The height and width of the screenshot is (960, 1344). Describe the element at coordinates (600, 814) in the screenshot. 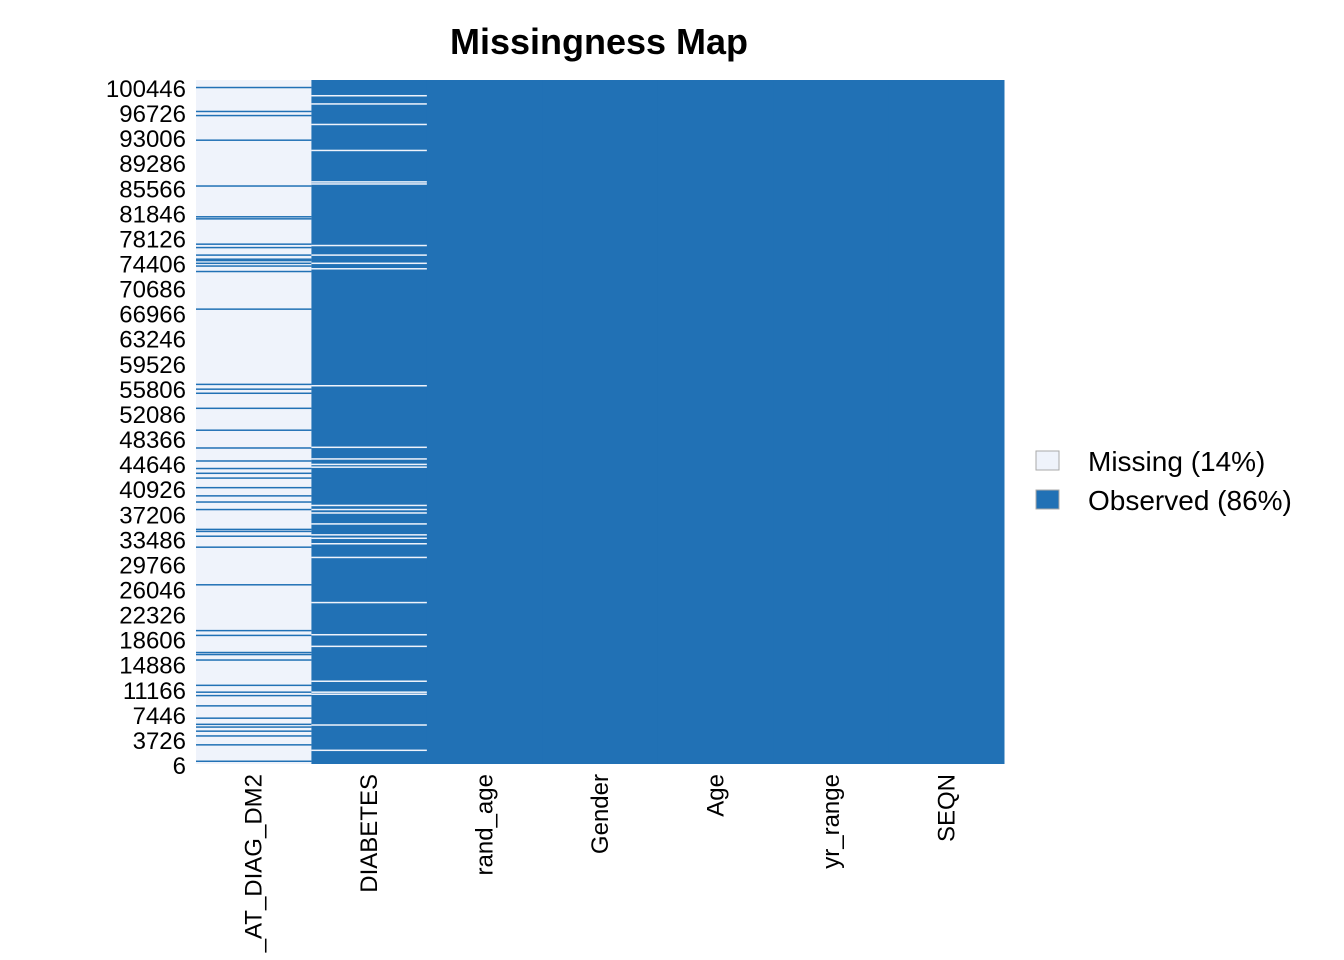

I see `x-tick-label: Gender` at that location.